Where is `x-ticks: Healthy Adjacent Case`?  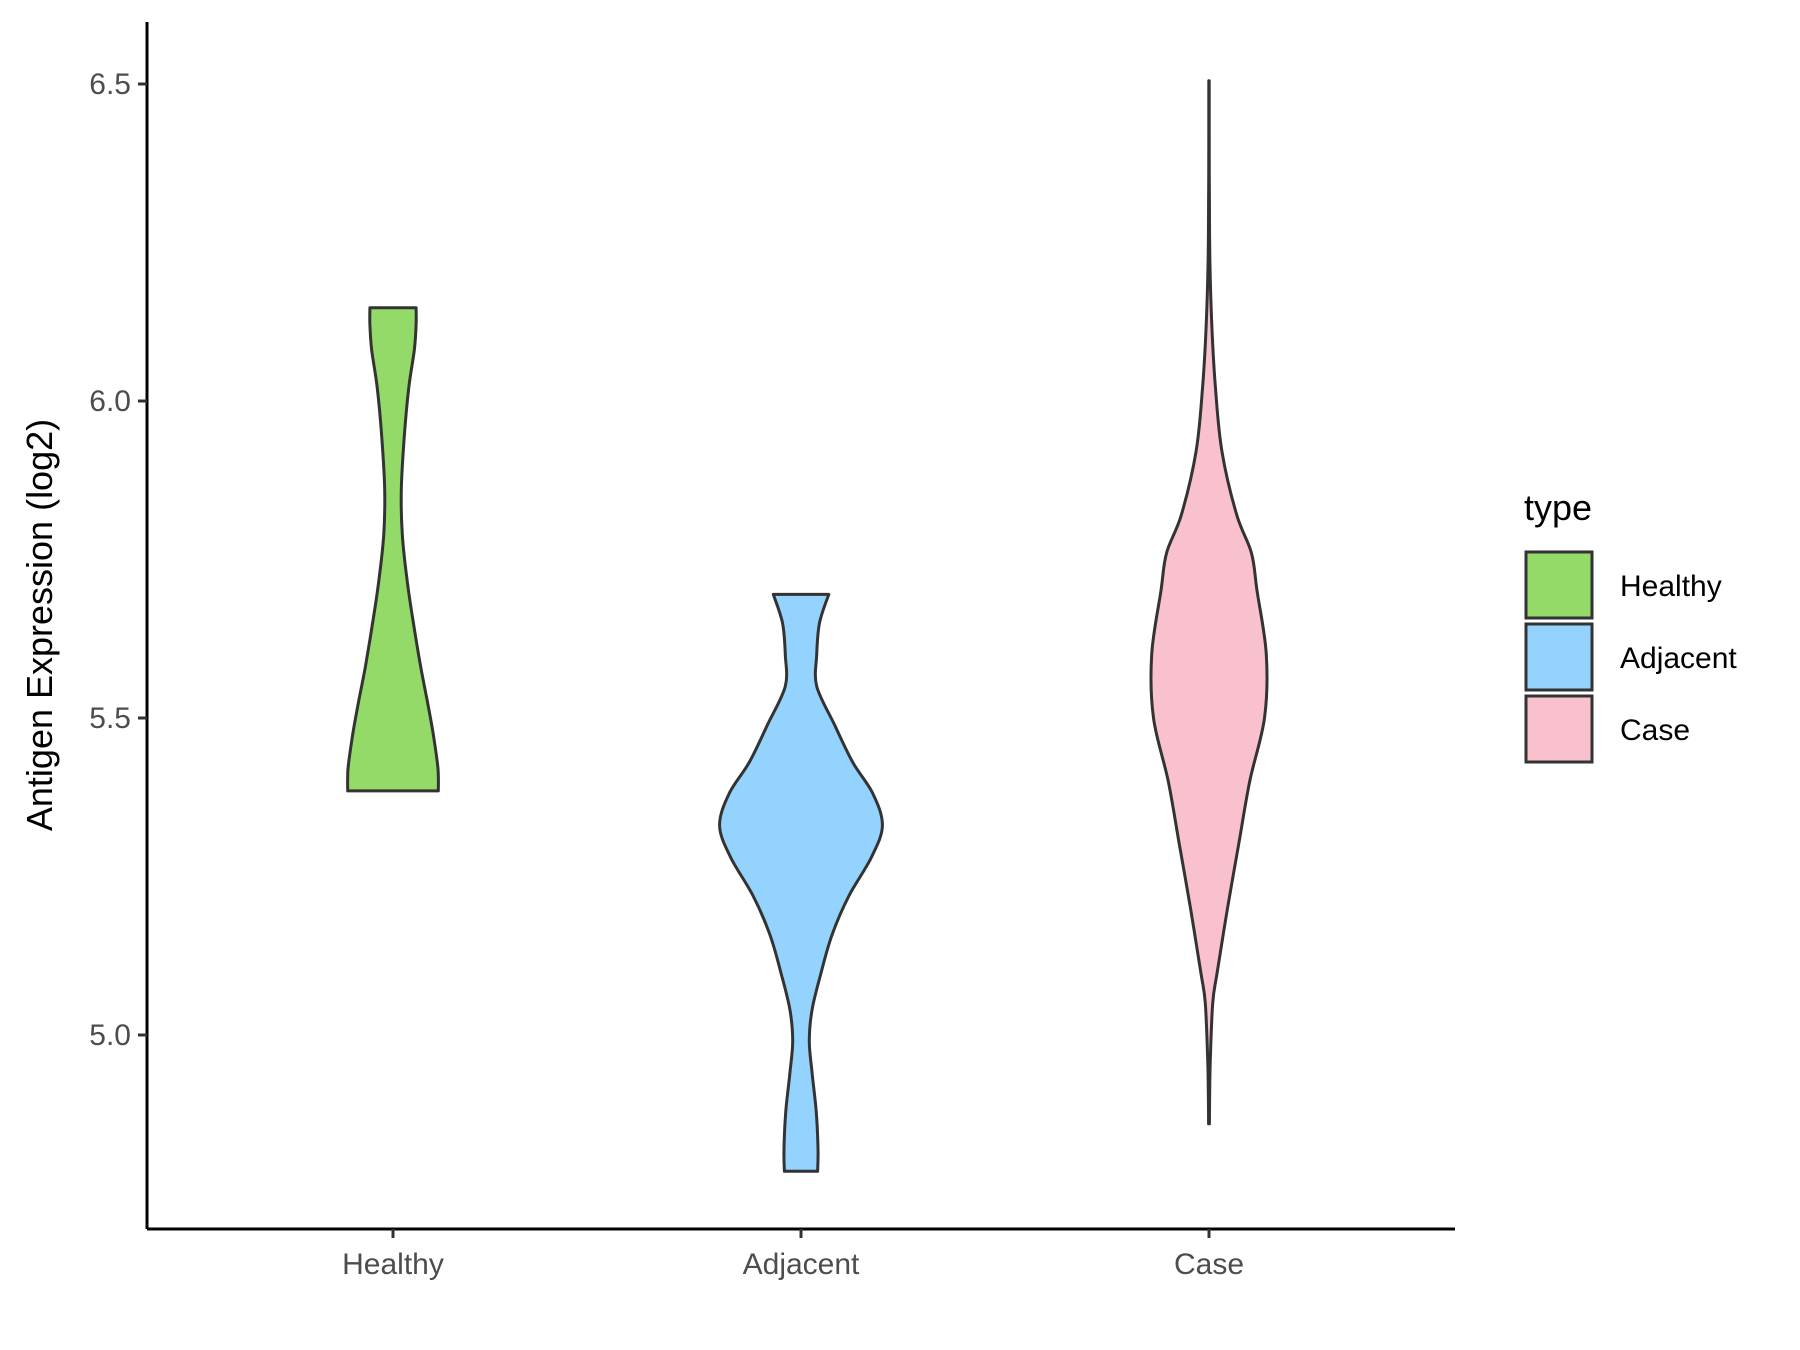 x-ticks: Healthy Adjacent Case is located at coordinates (793, 1255).